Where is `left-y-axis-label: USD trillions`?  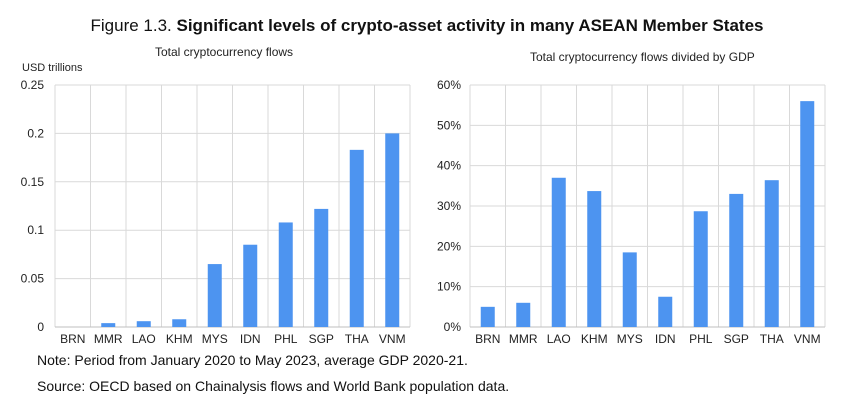 left-y-axis-label: USD trillions is located at coordinates (52, 68).